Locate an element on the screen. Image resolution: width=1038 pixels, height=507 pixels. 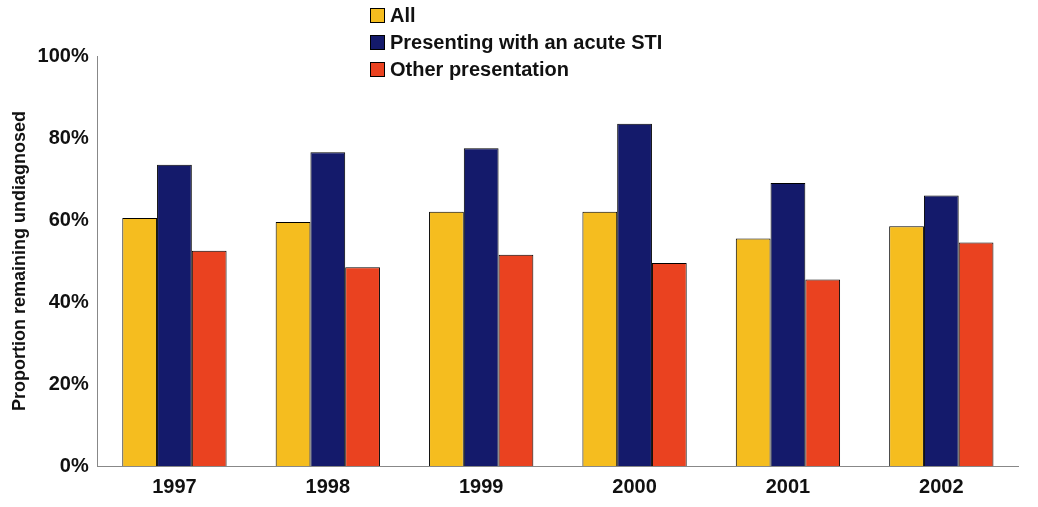
x-tick-label: 2001 is located at coordinates (788, 485).